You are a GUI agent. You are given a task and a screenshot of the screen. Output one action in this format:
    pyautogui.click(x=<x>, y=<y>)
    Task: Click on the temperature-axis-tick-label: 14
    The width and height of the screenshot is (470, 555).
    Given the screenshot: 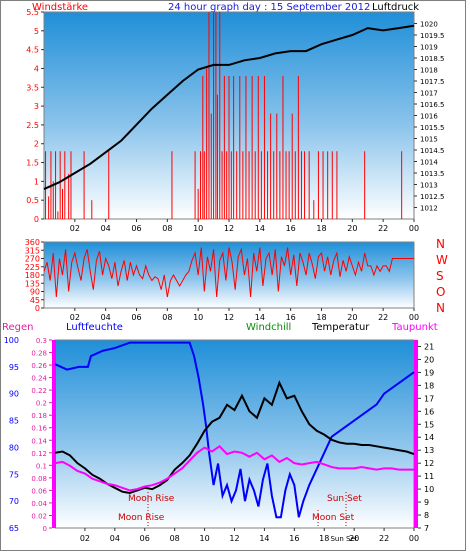 What is the action you would take?
    pyautogui.click(x=429, y=437)
    